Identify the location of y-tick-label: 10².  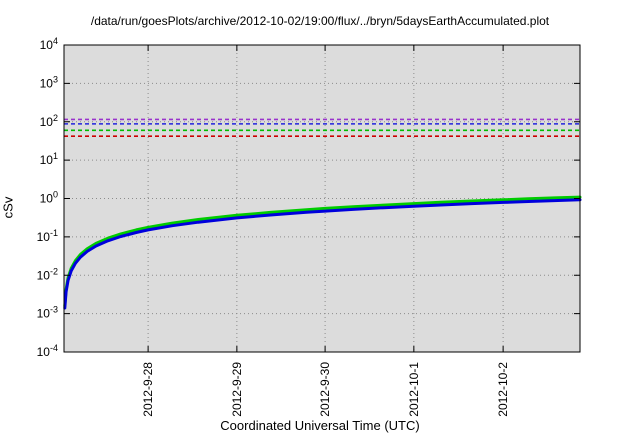
(49, 121).